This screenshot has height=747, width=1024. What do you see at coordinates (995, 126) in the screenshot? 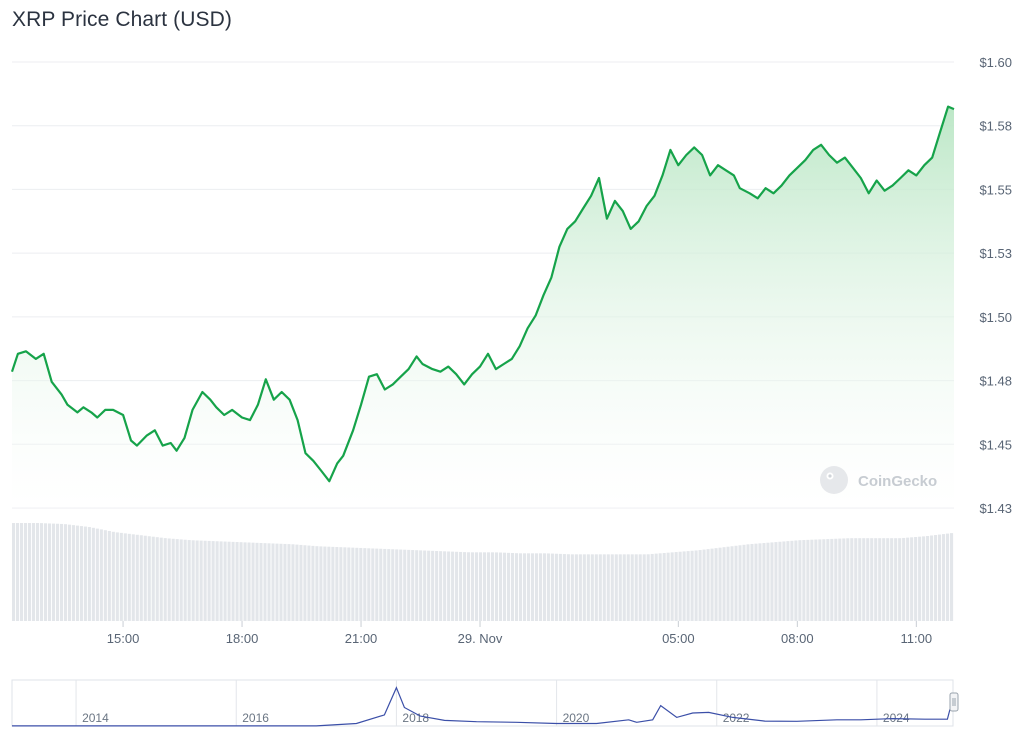
I see `y-tick-label: $1.58` at bounding box center [995, 126].